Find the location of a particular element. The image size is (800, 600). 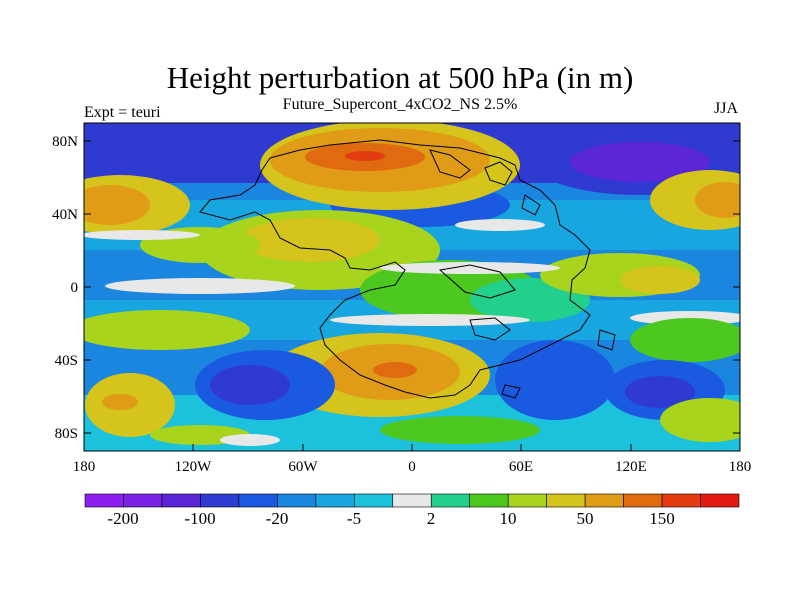

season-label: JJA is located at coordinates (725, 108).